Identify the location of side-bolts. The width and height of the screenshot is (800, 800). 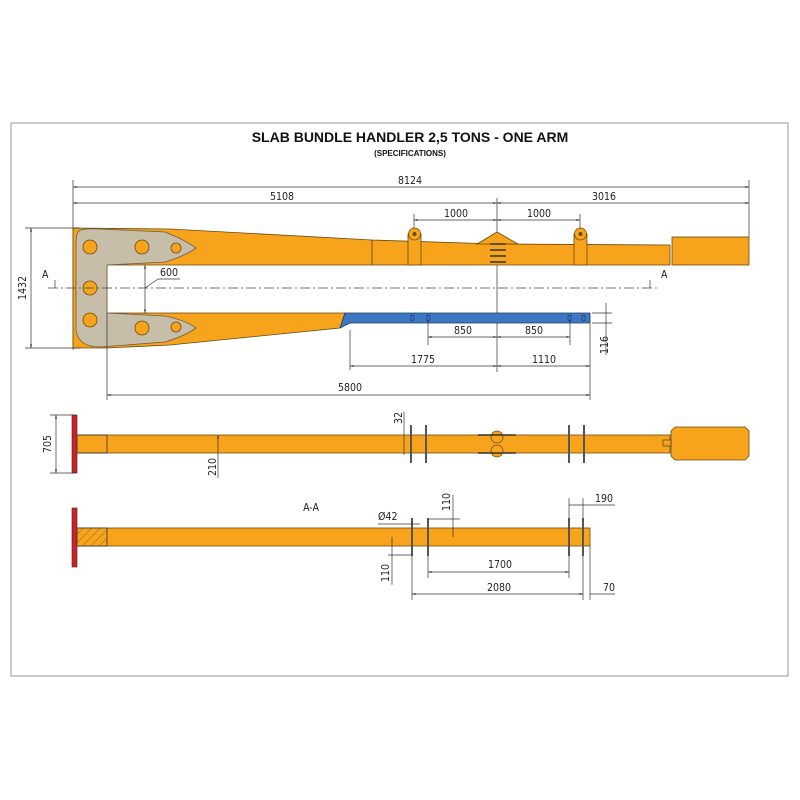
(497, 444).